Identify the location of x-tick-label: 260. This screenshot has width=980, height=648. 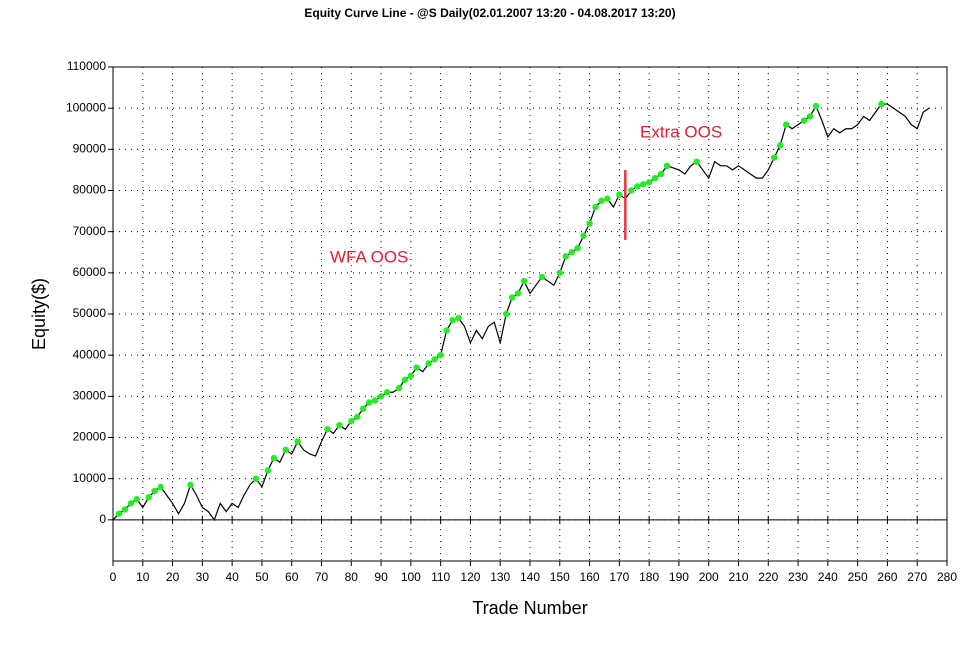
(887, 577).